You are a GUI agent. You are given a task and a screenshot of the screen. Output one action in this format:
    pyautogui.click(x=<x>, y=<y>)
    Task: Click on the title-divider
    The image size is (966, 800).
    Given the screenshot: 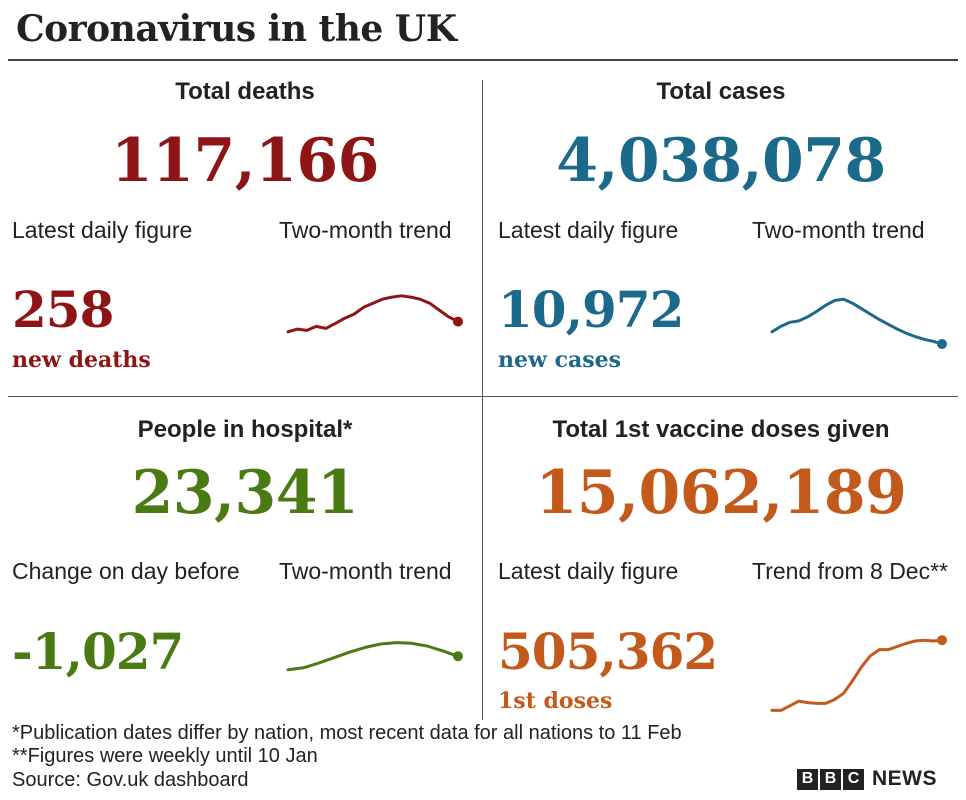 What is the action you would take?
    pyautogui.click(x=483, y=60)
    